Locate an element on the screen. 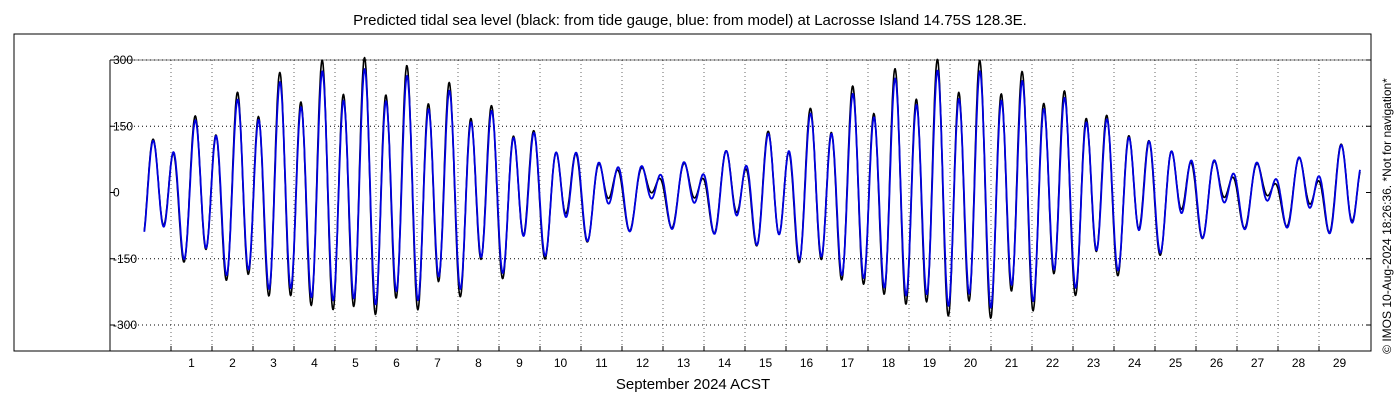 The image size is (1400, 400). x-tick-label: 20 is located at coordinates (971, 363).